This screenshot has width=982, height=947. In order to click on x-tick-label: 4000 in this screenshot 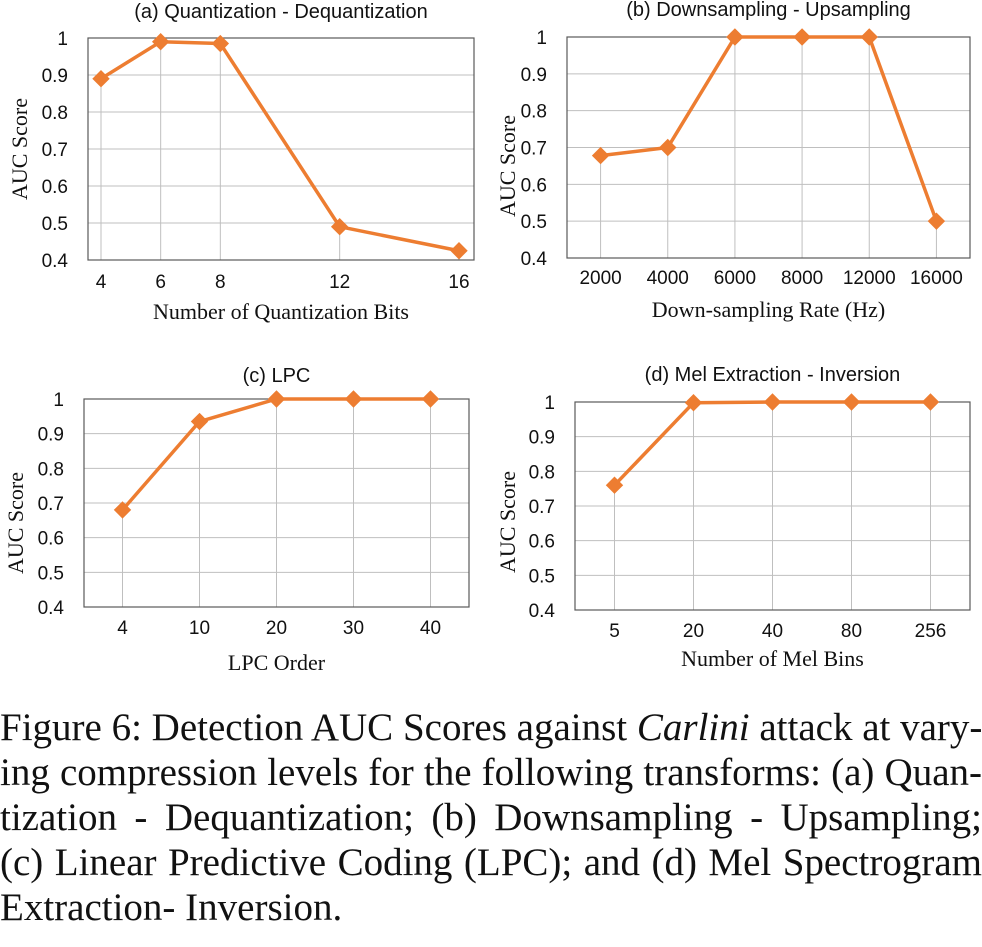, I will do `click(668, 278)`.